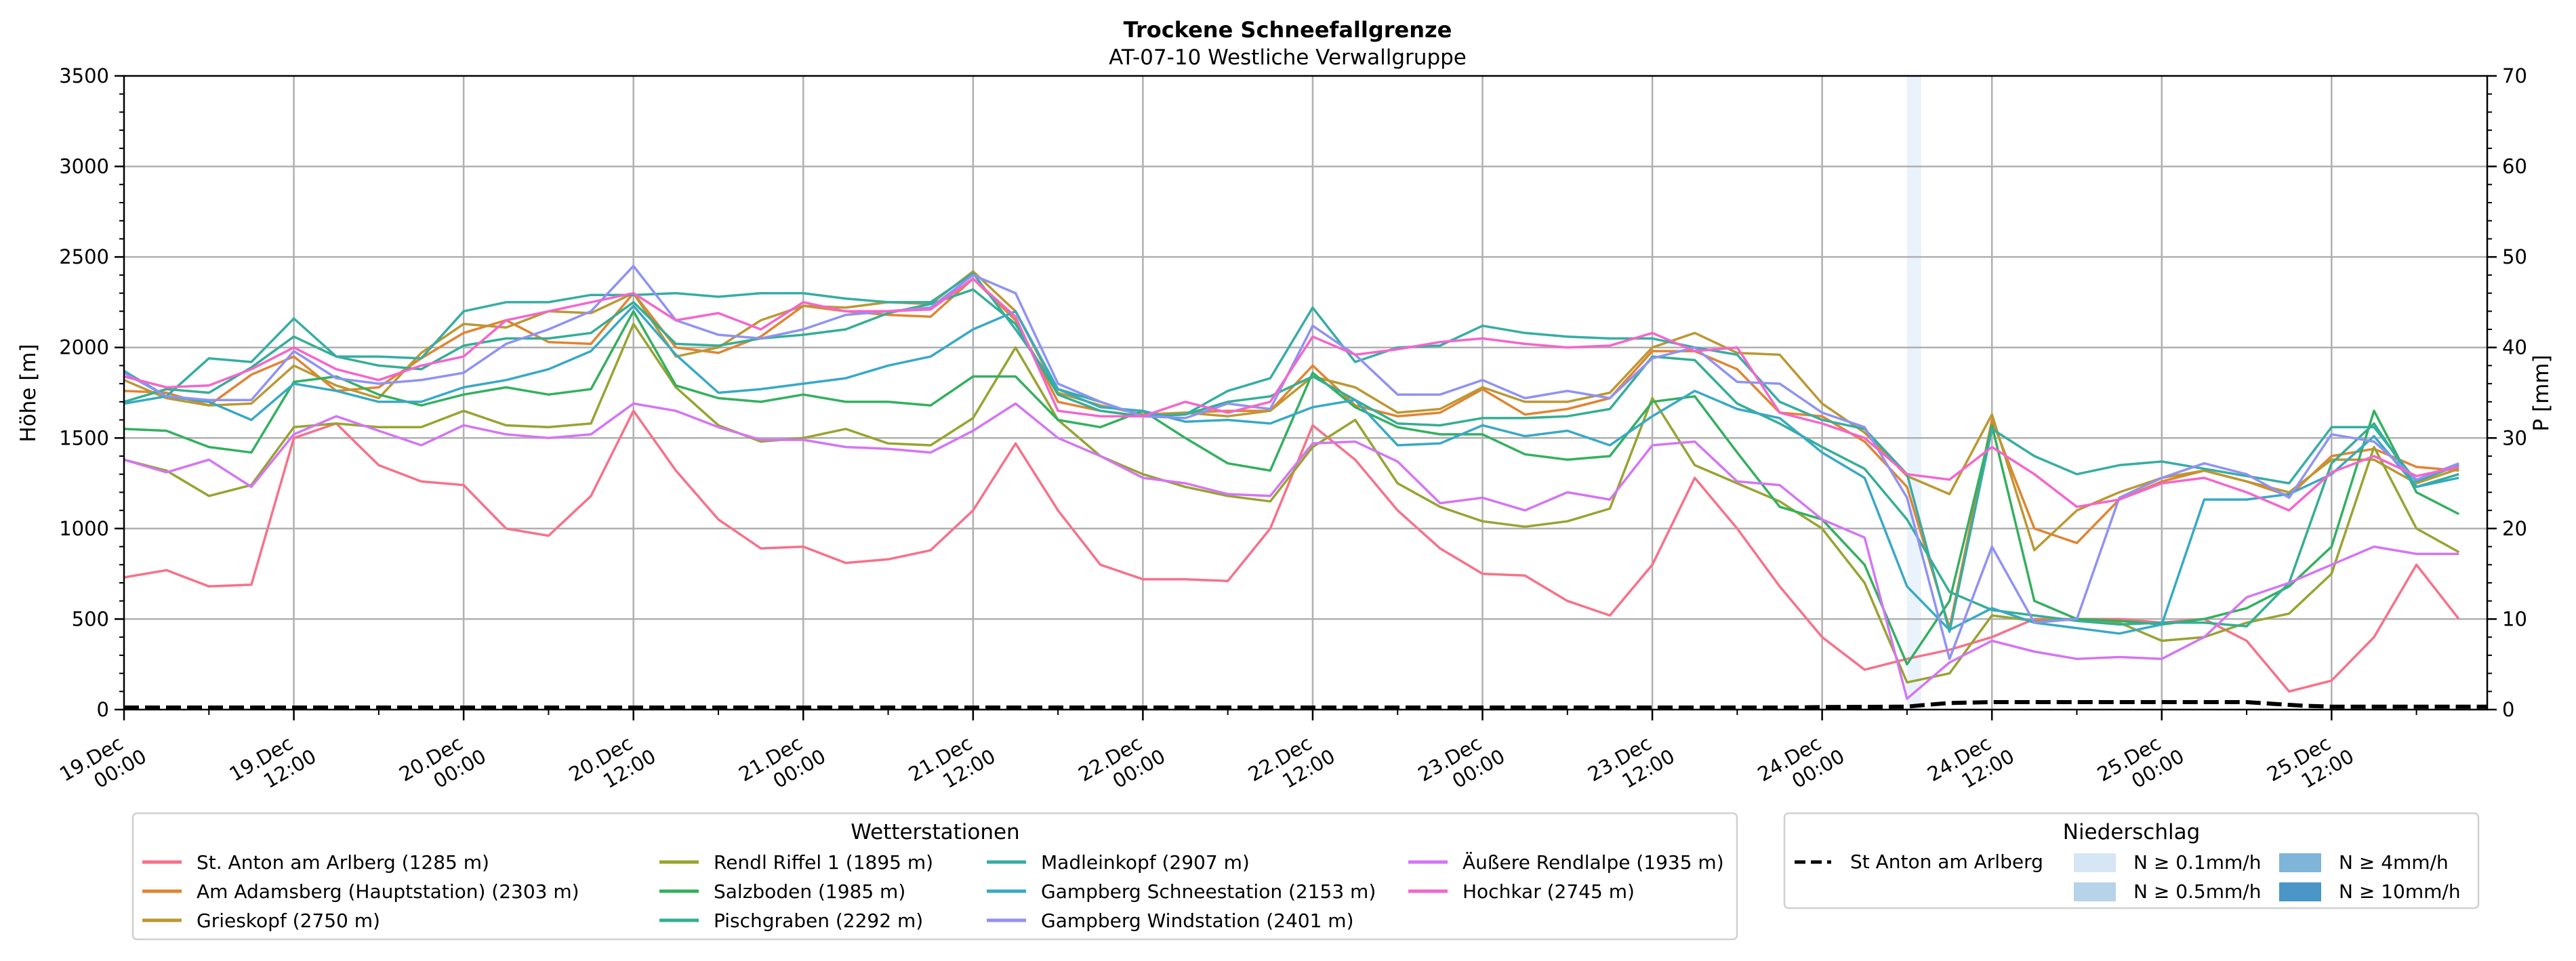  Describe the element at coordinates (343, 862) in the screenshot. I see `legend-label-1: St. Anton am Arlberg (1285 m)` at that location.